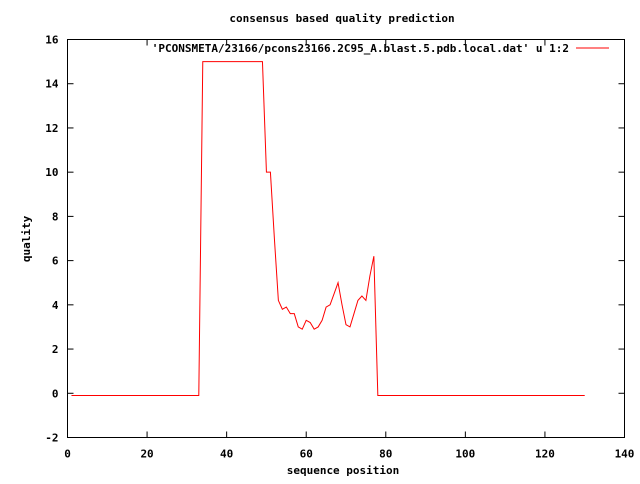 The image size is (640, 484). Describe the element at coordinates (343, 470) in the screenshot. I see `x-axis-label: sequence position` at that location.